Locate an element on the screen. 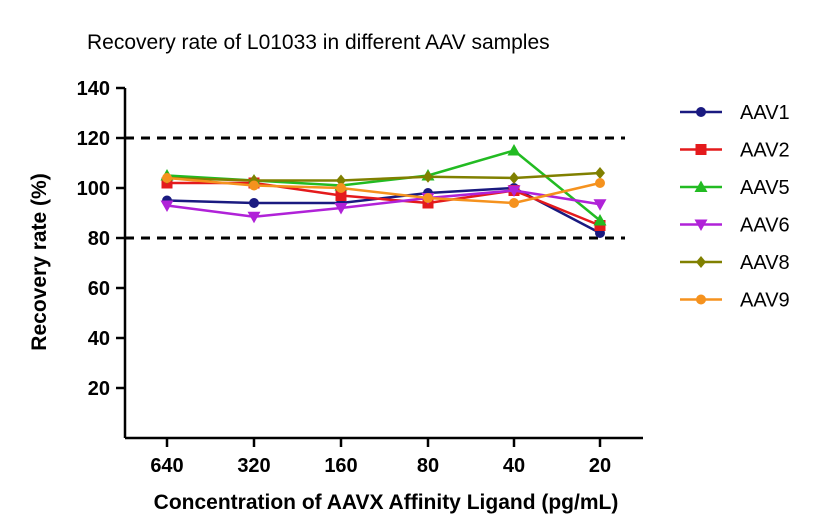  legend: AAV1 AAV2 AAV5 AAV6 AAV8 AAV9 is located at coordinates (735, 207).